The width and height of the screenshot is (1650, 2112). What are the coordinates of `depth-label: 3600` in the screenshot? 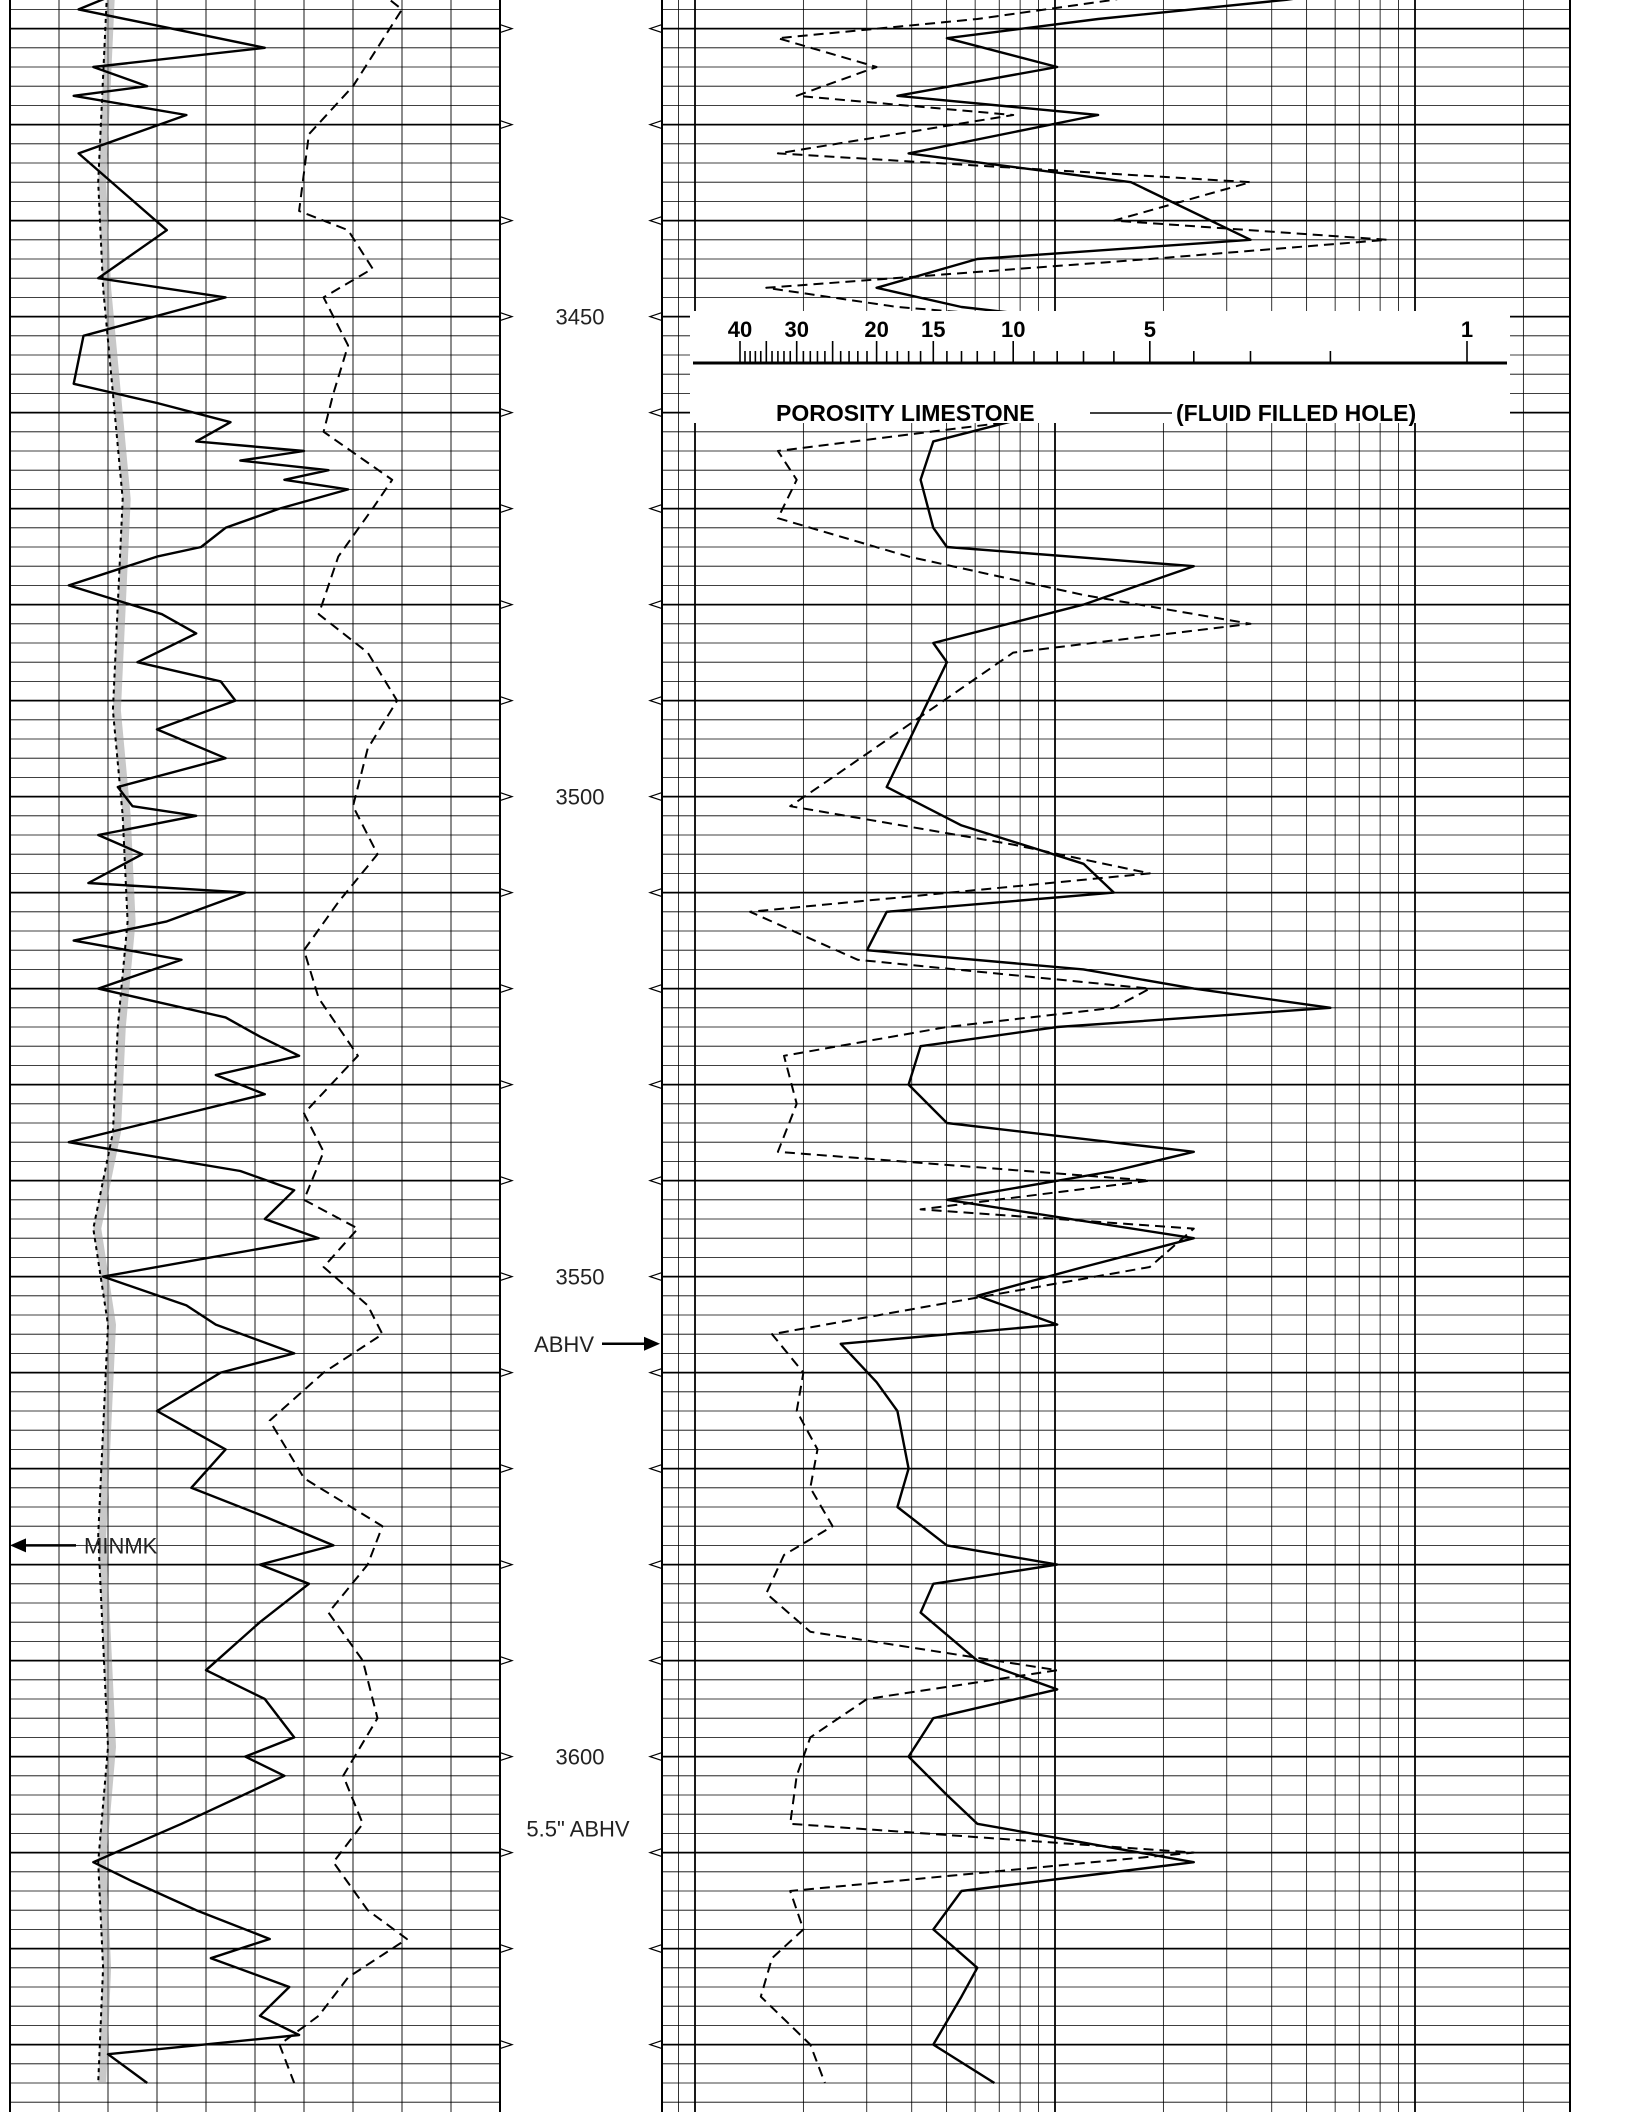 It's located at (580, 1757).